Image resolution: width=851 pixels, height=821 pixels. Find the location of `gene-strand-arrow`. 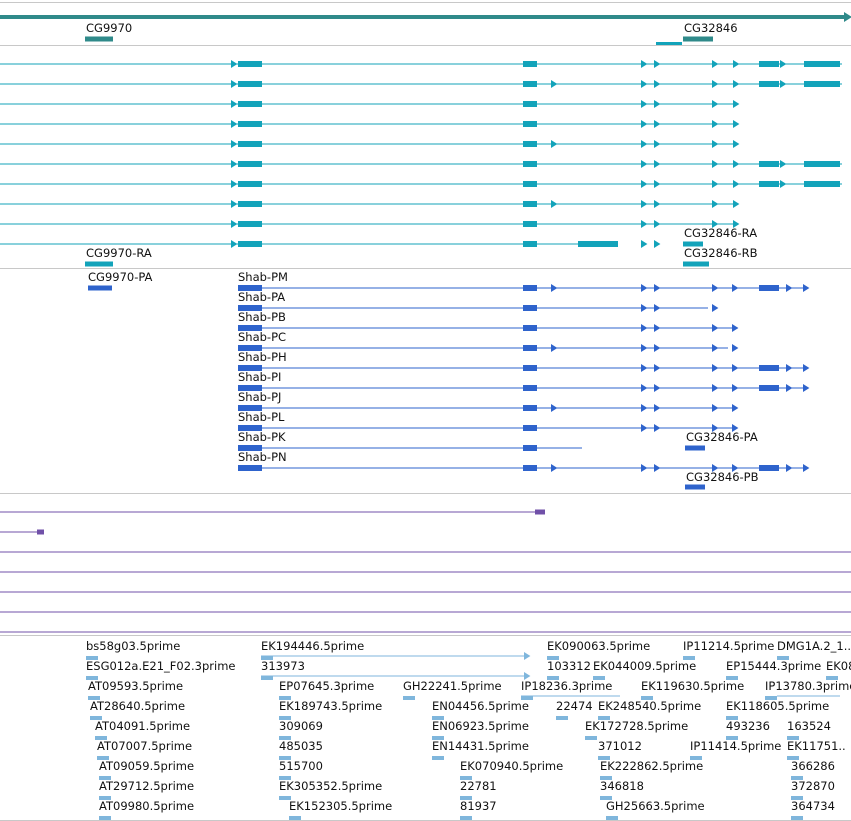

gene-strand-arrow is located at coordinates (847, 17).